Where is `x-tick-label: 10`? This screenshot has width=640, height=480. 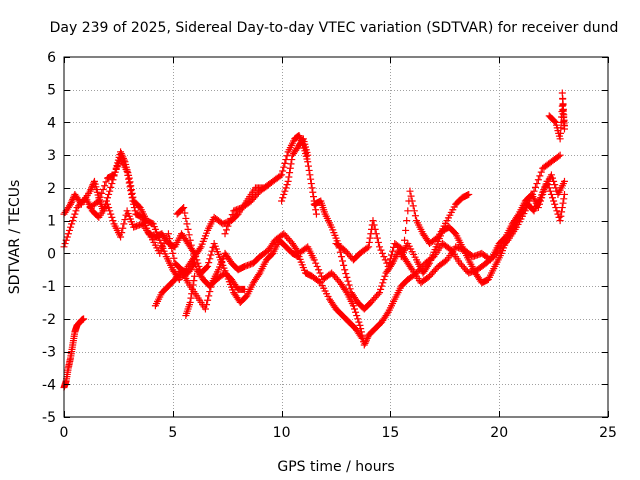
x-tick-label: 10 is located at coordinates (282, 433).